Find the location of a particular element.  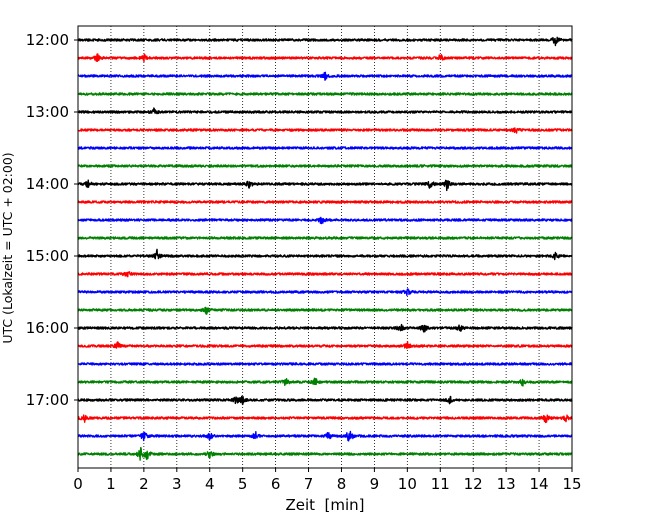

x-axis-label: Zeit [min] is located at coordinates (324, 505).